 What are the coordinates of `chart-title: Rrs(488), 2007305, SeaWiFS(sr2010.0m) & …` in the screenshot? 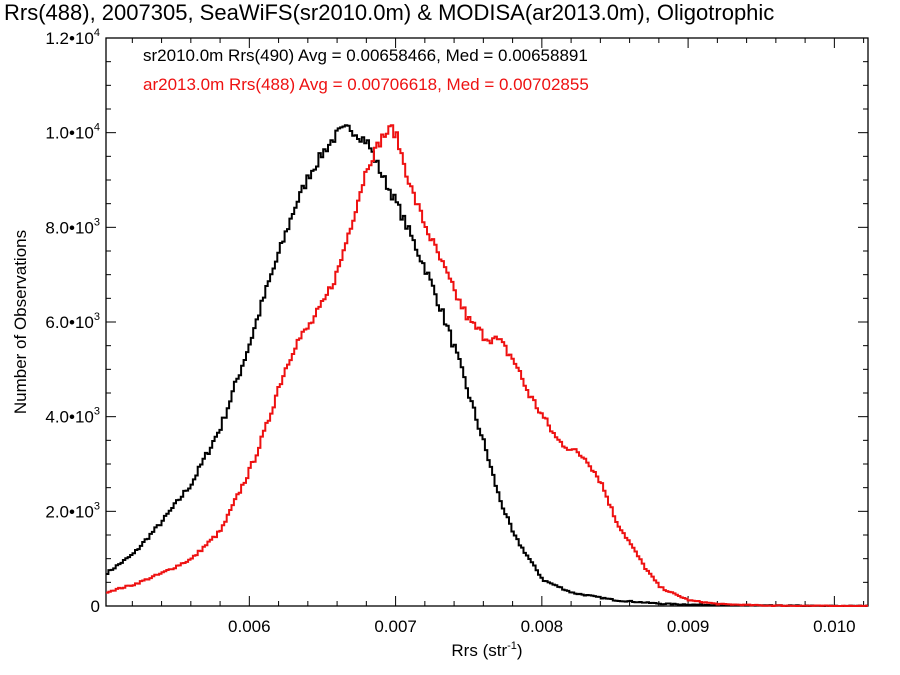 It's located at (389, 12).